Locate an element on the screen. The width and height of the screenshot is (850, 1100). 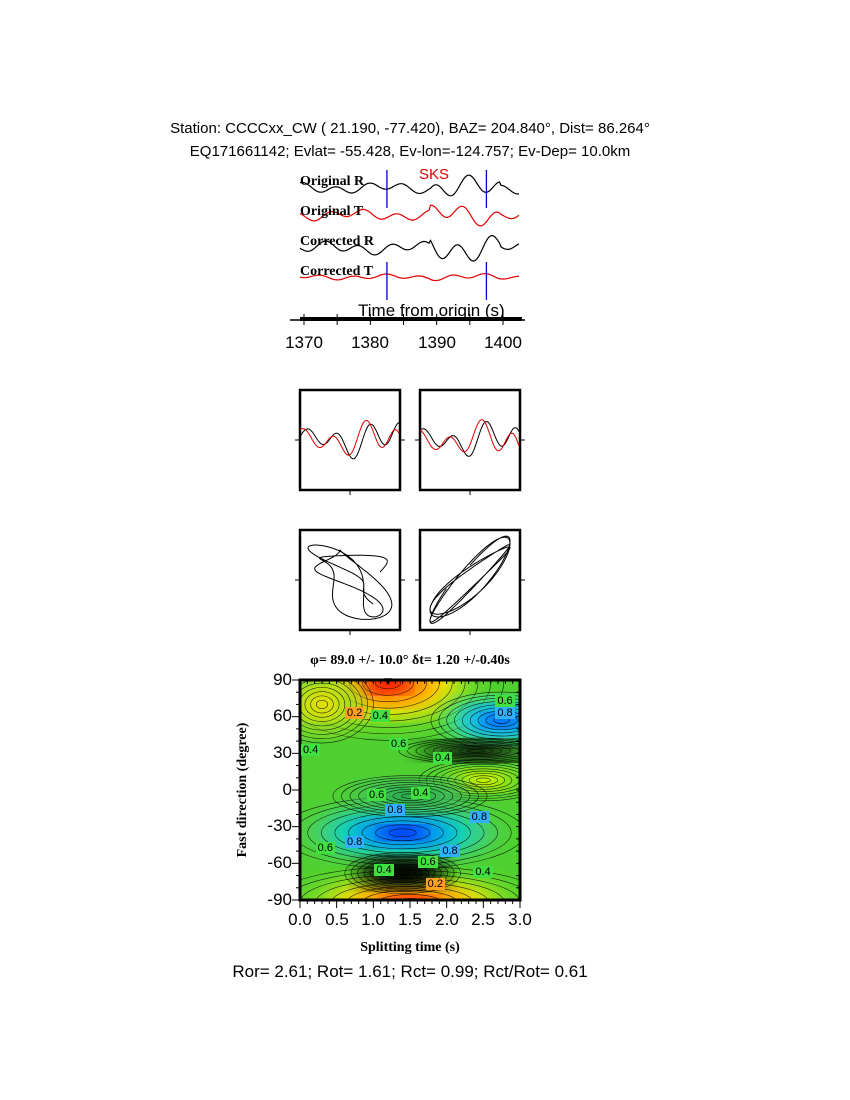
trace-x-tick: 1370 is located at coordinates (304, 342).